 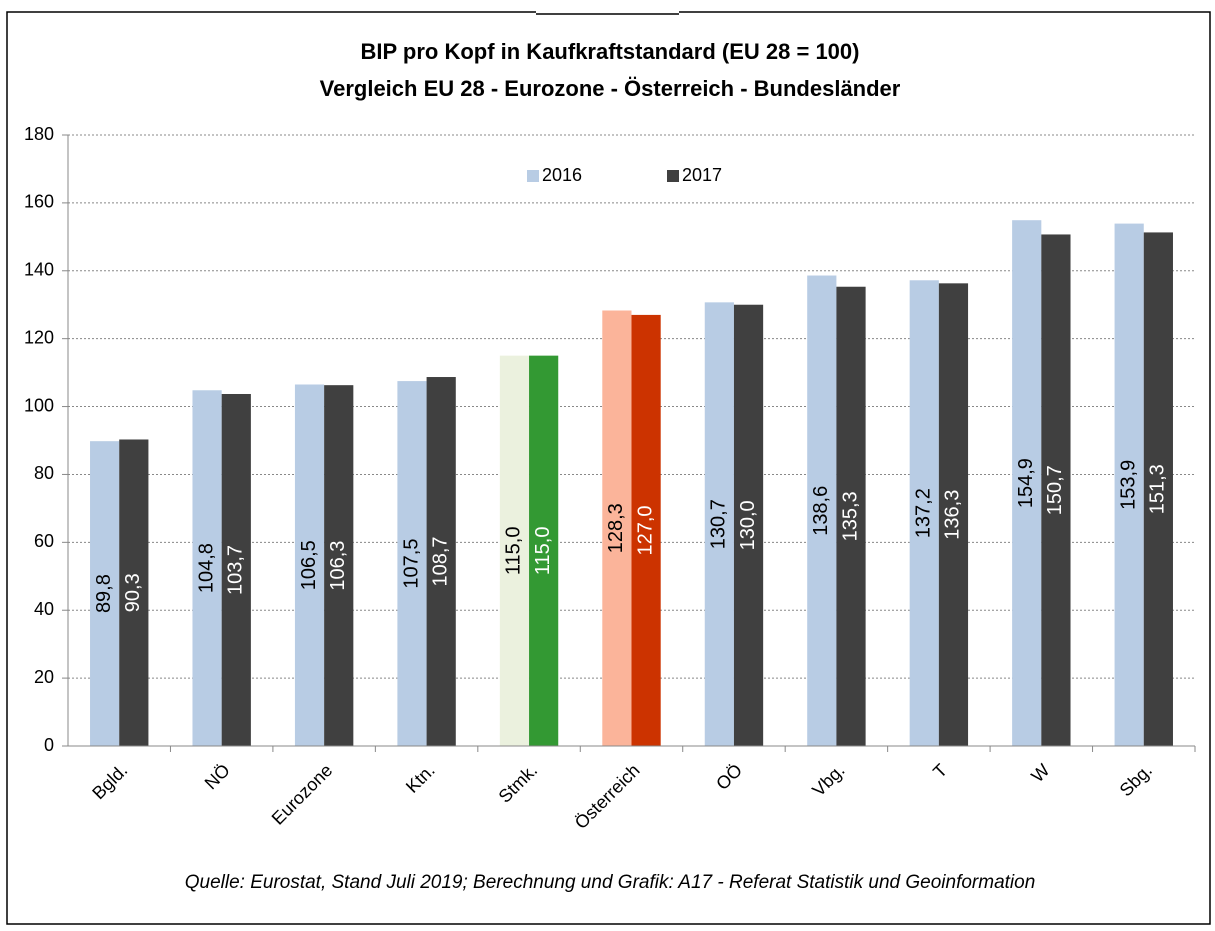 I want to click on value-label: 135,3, so click(x=850, y=516).